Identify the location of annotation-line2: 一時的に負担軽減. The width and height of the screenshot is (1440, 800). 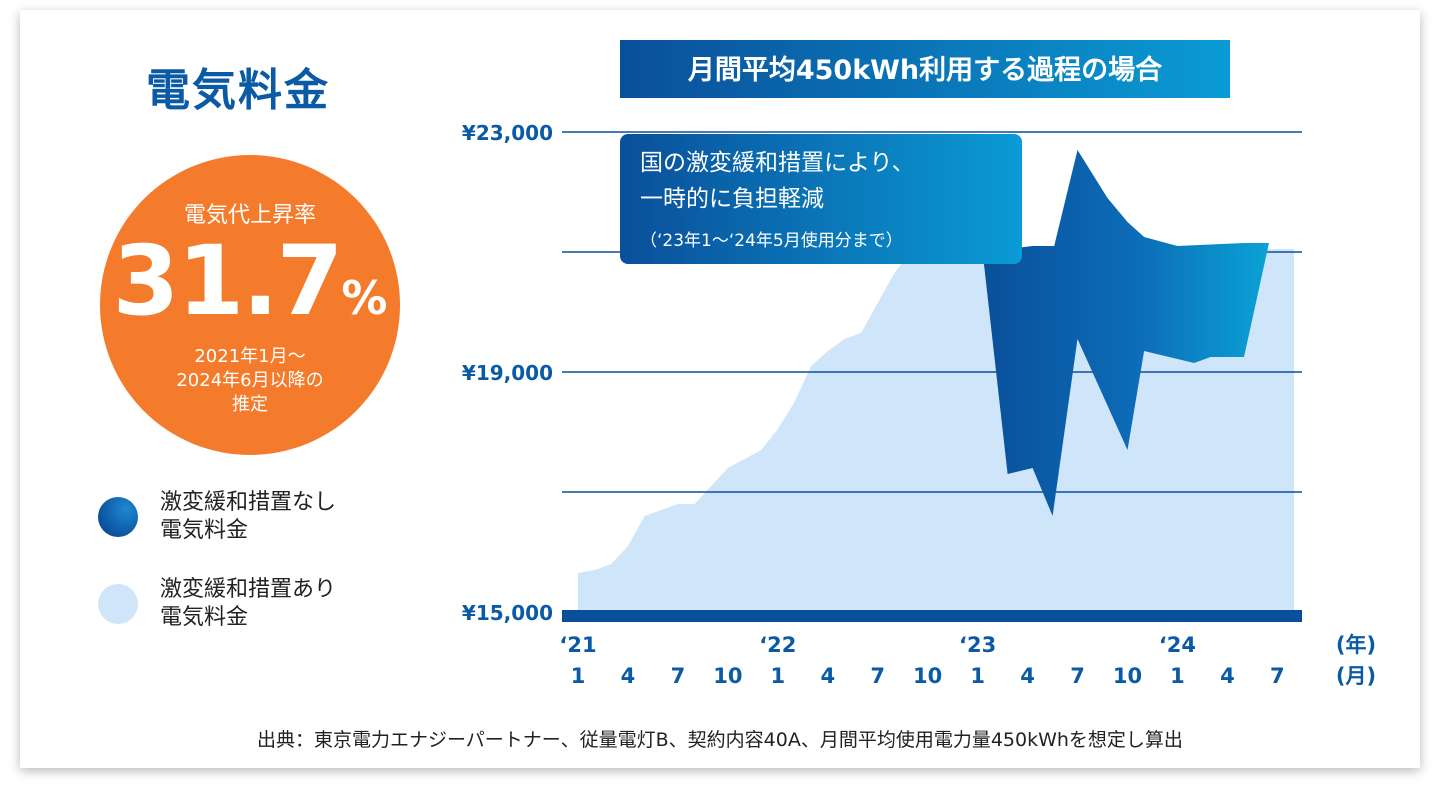
(732, 199).